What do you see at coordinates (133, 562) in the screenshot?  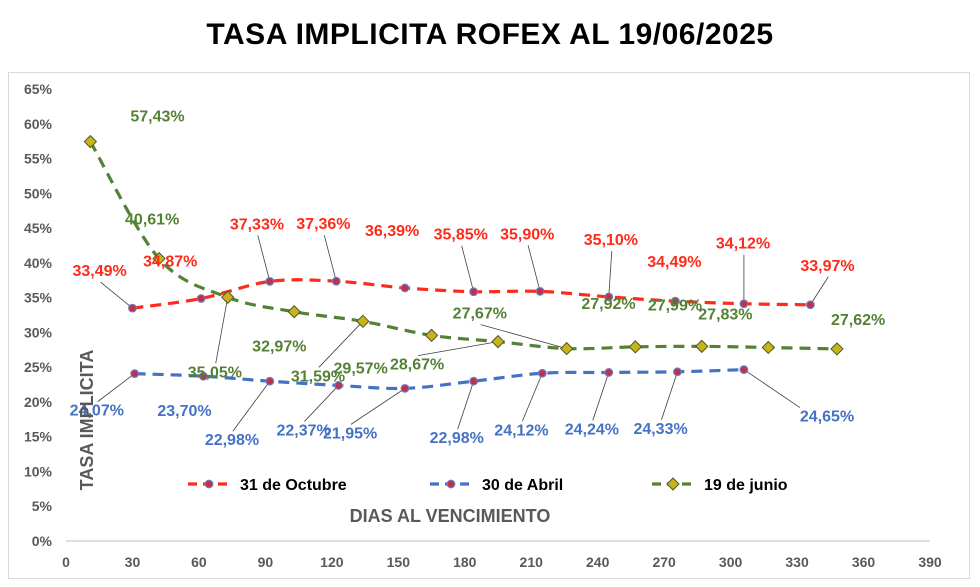 I see `x-tick-label: 30` at bounding box center [133, 562].